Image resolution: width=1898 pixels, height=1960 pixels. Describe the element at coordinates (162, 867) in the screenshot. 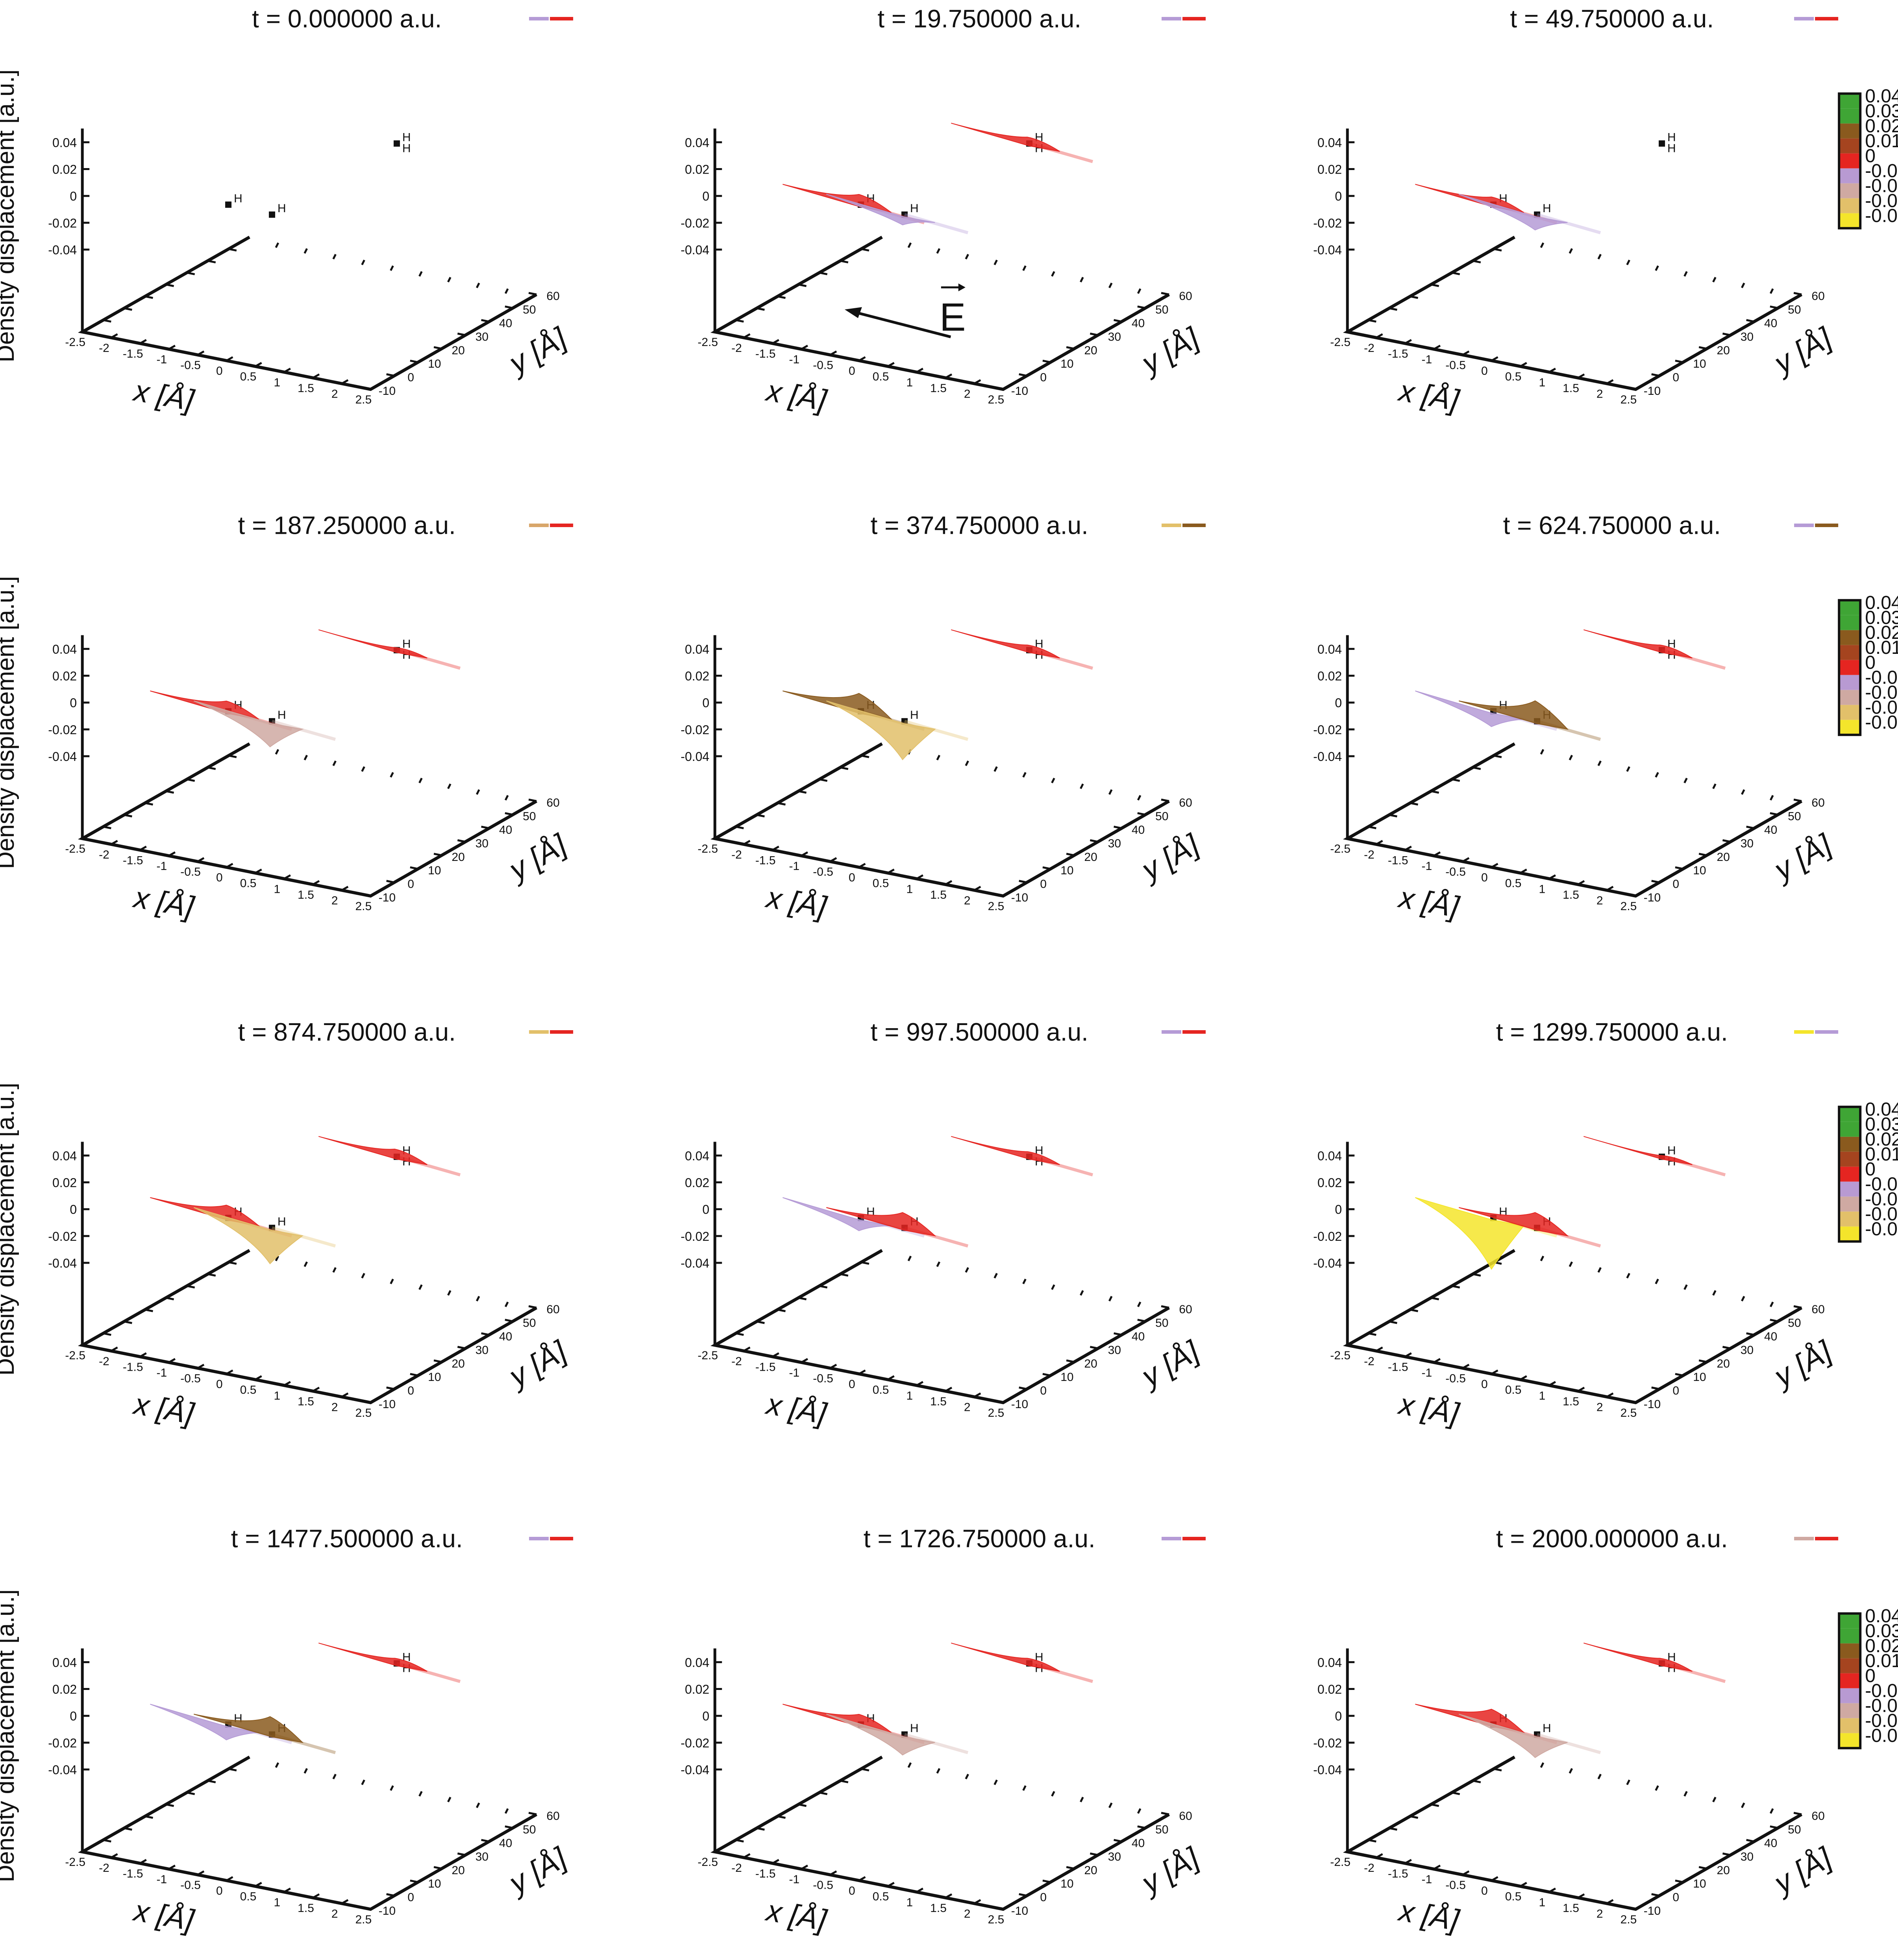

I see `x-tick-label: -1` at that location.